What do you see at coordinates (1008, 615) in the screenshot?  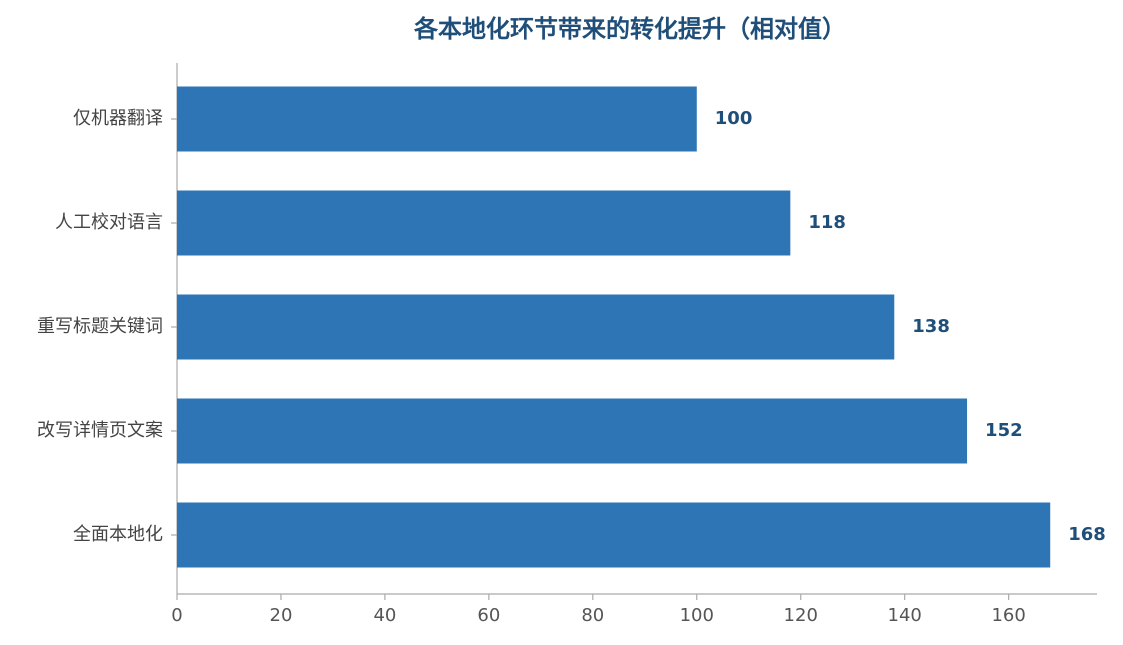 I see `x-tick-label: 160` at bounding box center [1008, 615].